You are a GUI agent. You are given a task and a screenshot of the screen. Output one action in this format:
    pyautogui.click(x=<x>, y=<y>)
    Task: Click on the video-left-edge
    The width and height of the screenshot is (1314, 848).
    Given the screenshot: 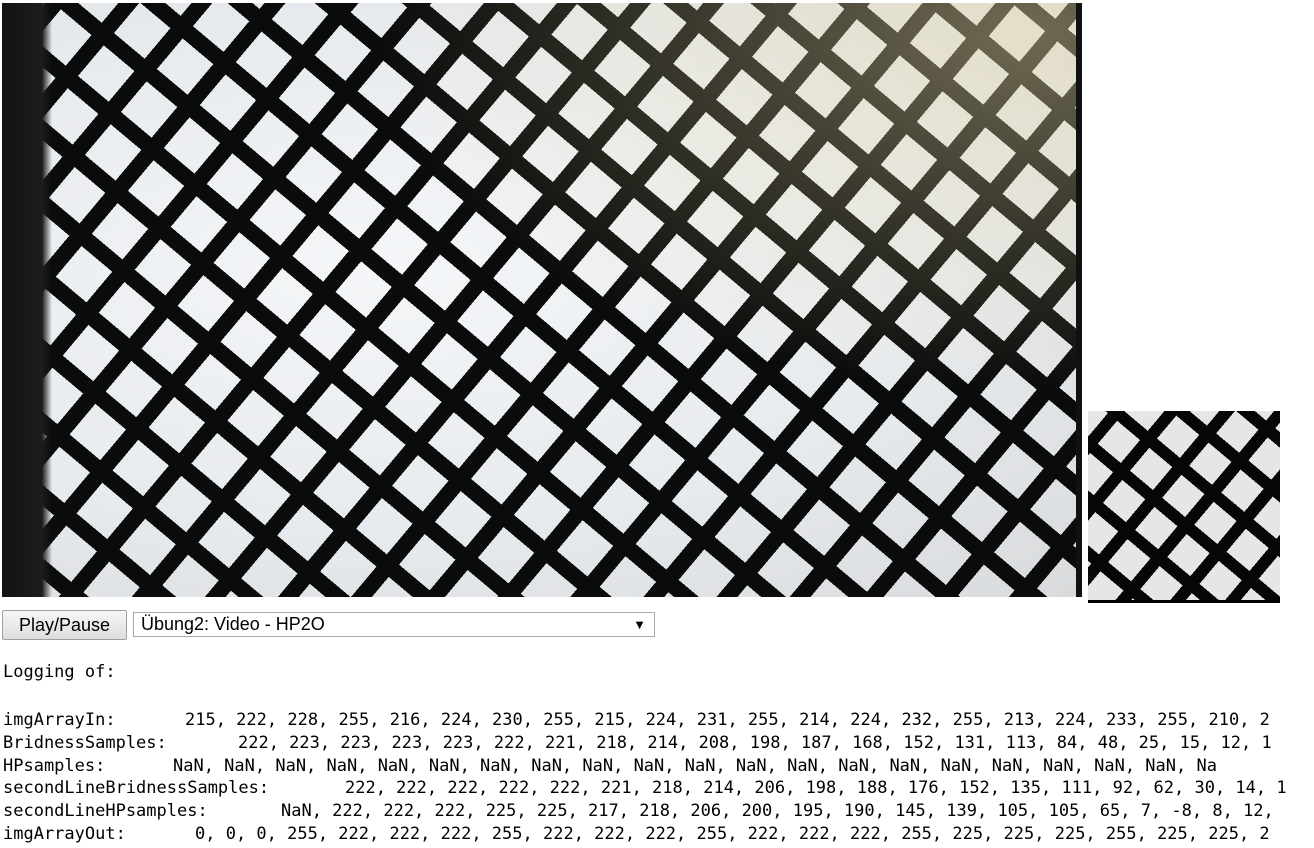 What is the action you would take?
    pyautogui.click(x=27, y=300)
    